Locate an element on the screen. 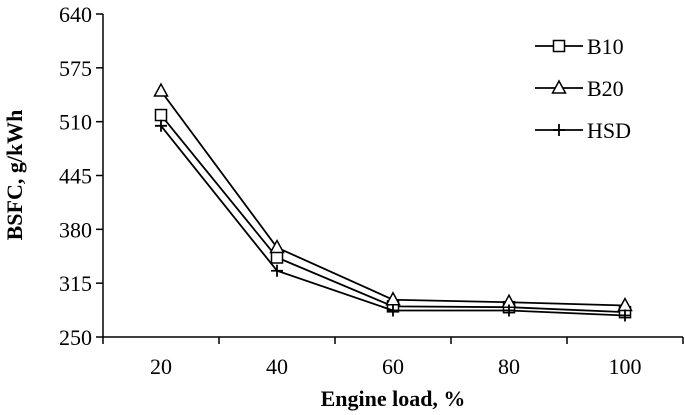 This screenshot has height=415, width=685. y-tick-label: 250 is located at coordinates (75, 337).